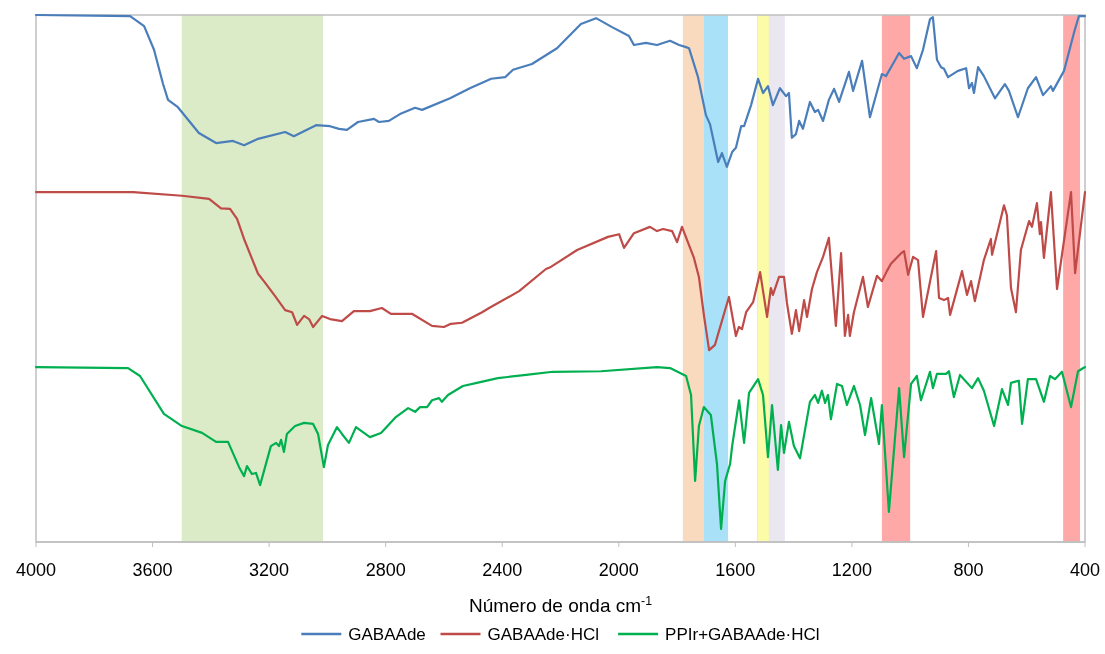 This screenshot has height=654, width=1105. Describe the element at coordinates (742, 634) in the screenshot. I see `legend-label: PPIr+GABAAde·HCl` at that location.